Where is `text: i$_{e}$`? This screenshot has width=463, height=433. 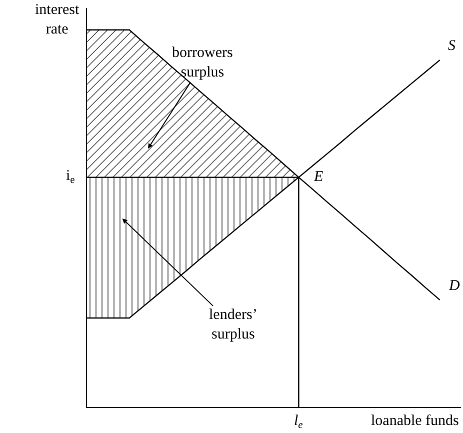 text: i$_{e}$ is located at coordinates (71, 177).